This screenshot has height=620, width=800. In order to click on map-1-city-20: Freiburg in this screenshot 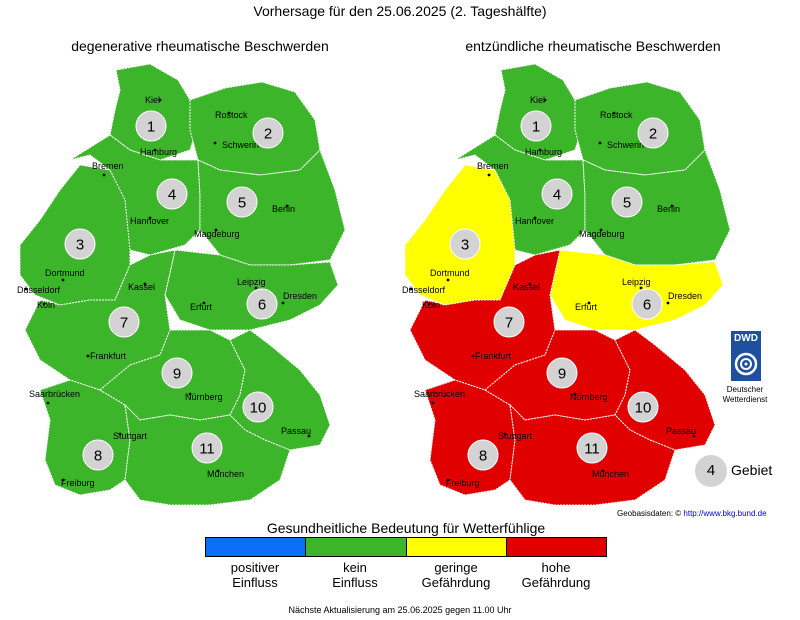, I will do `click(463, 483)`.